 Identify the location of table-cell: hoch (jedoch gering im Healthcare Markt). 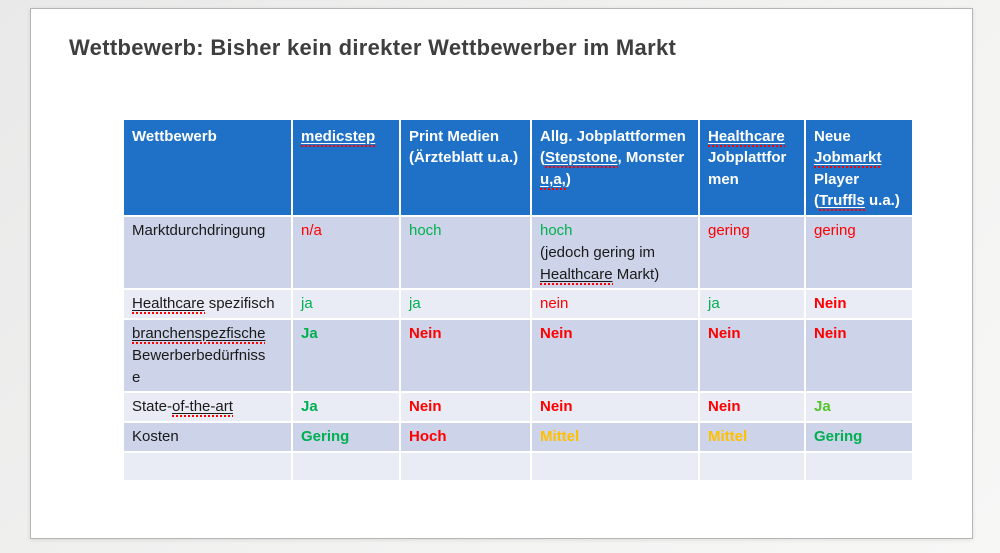
(615, 253).